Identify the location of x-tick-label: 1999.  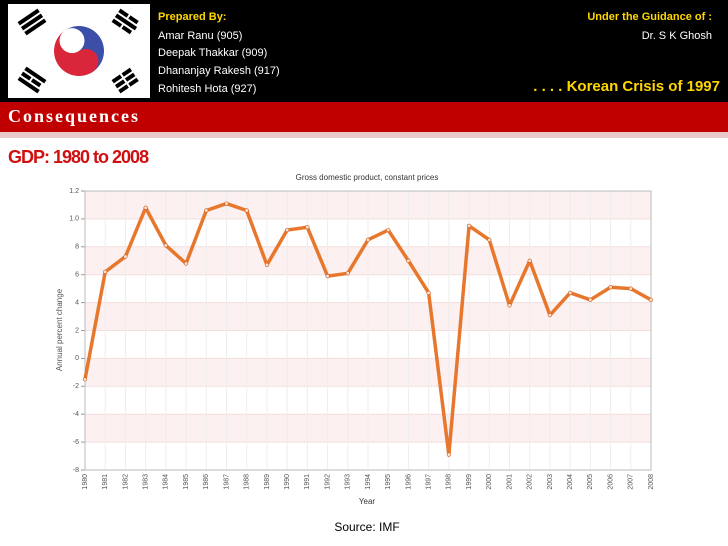
(469, 482).